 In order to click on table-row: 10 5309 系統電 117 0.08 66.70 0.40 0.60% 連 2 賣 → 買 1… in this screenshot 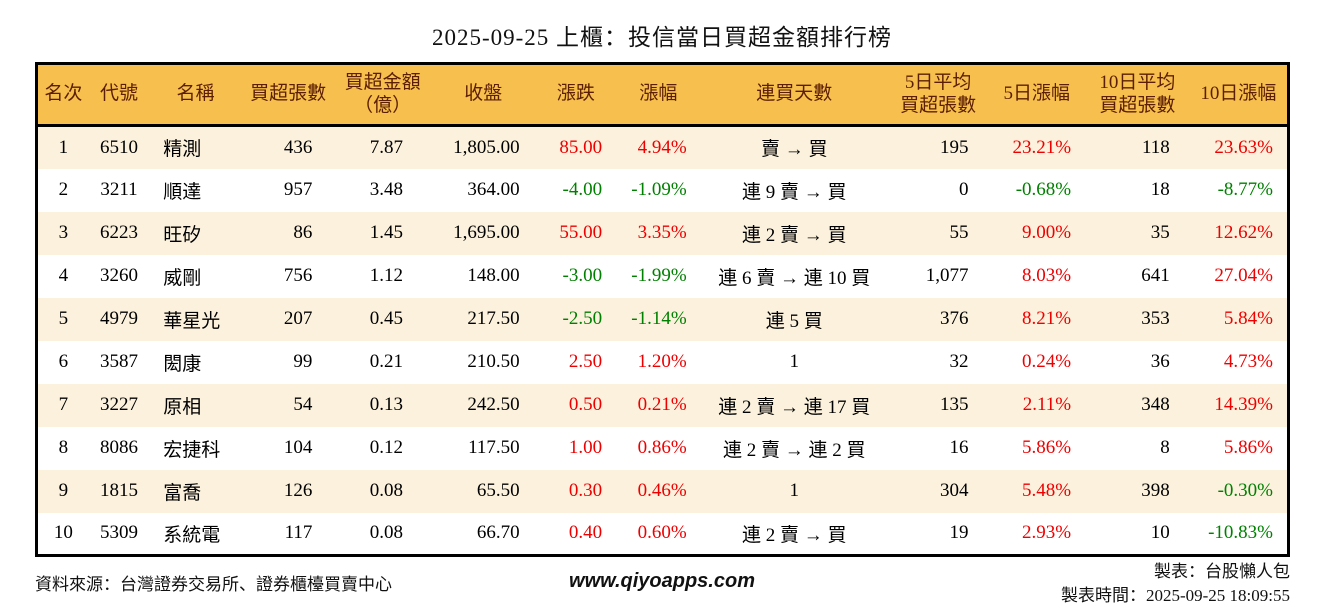, I will do `click(662, 534)`.